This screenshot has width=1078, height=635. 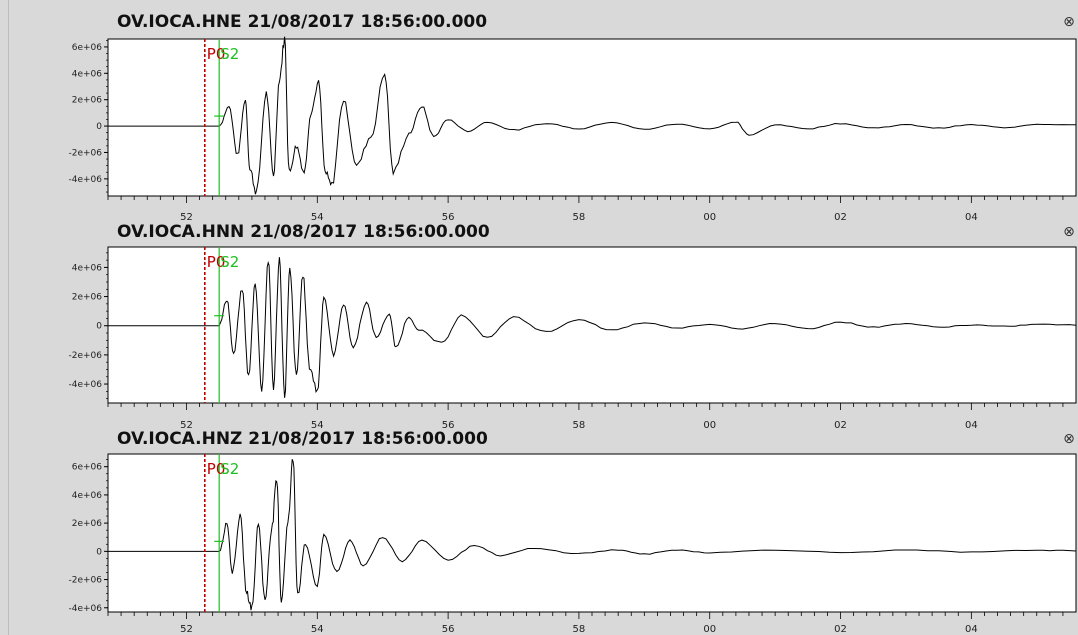 What do you see at coordinates (302, 22) in the screenshot?
I see `trace-title-hne: OV.IOCA.HNE 21/08/2017 18:56:00.000` at bounding box center [302, 22].